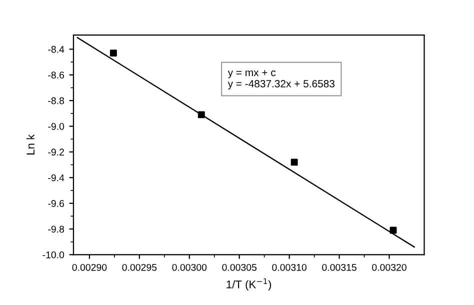  What do you see at coordinates (139, 267) in the screenshot?
I see `x-tick-label: 0.00295` at bounding box center [139, 267].